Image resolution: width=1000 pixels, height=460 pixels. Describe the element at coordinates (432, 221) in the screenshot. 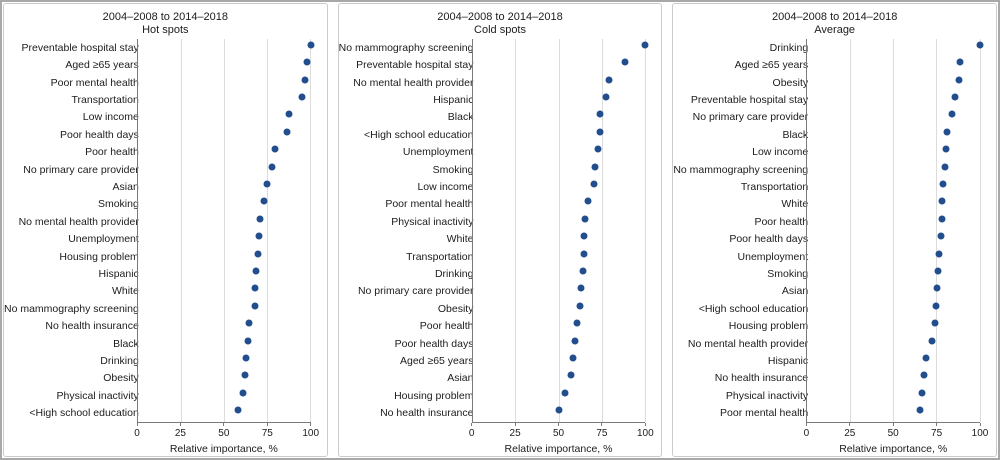

I see `category-label: Physical inactivity` at that location.